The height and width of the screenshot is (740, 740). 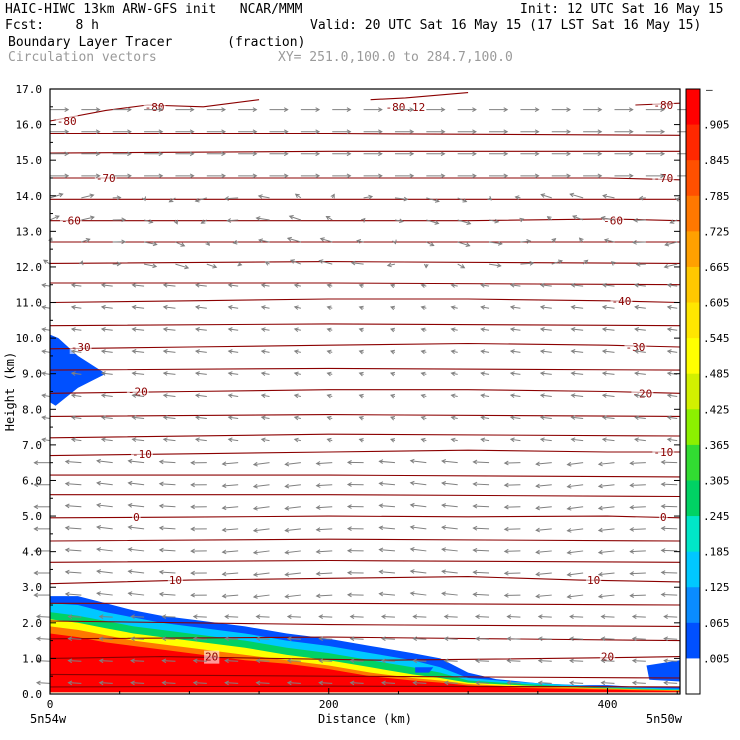 What do you see at coordinates (138, 392) in the screenshot?
I see `isotherm-label-8: -20` at bounding box center [138, 392].